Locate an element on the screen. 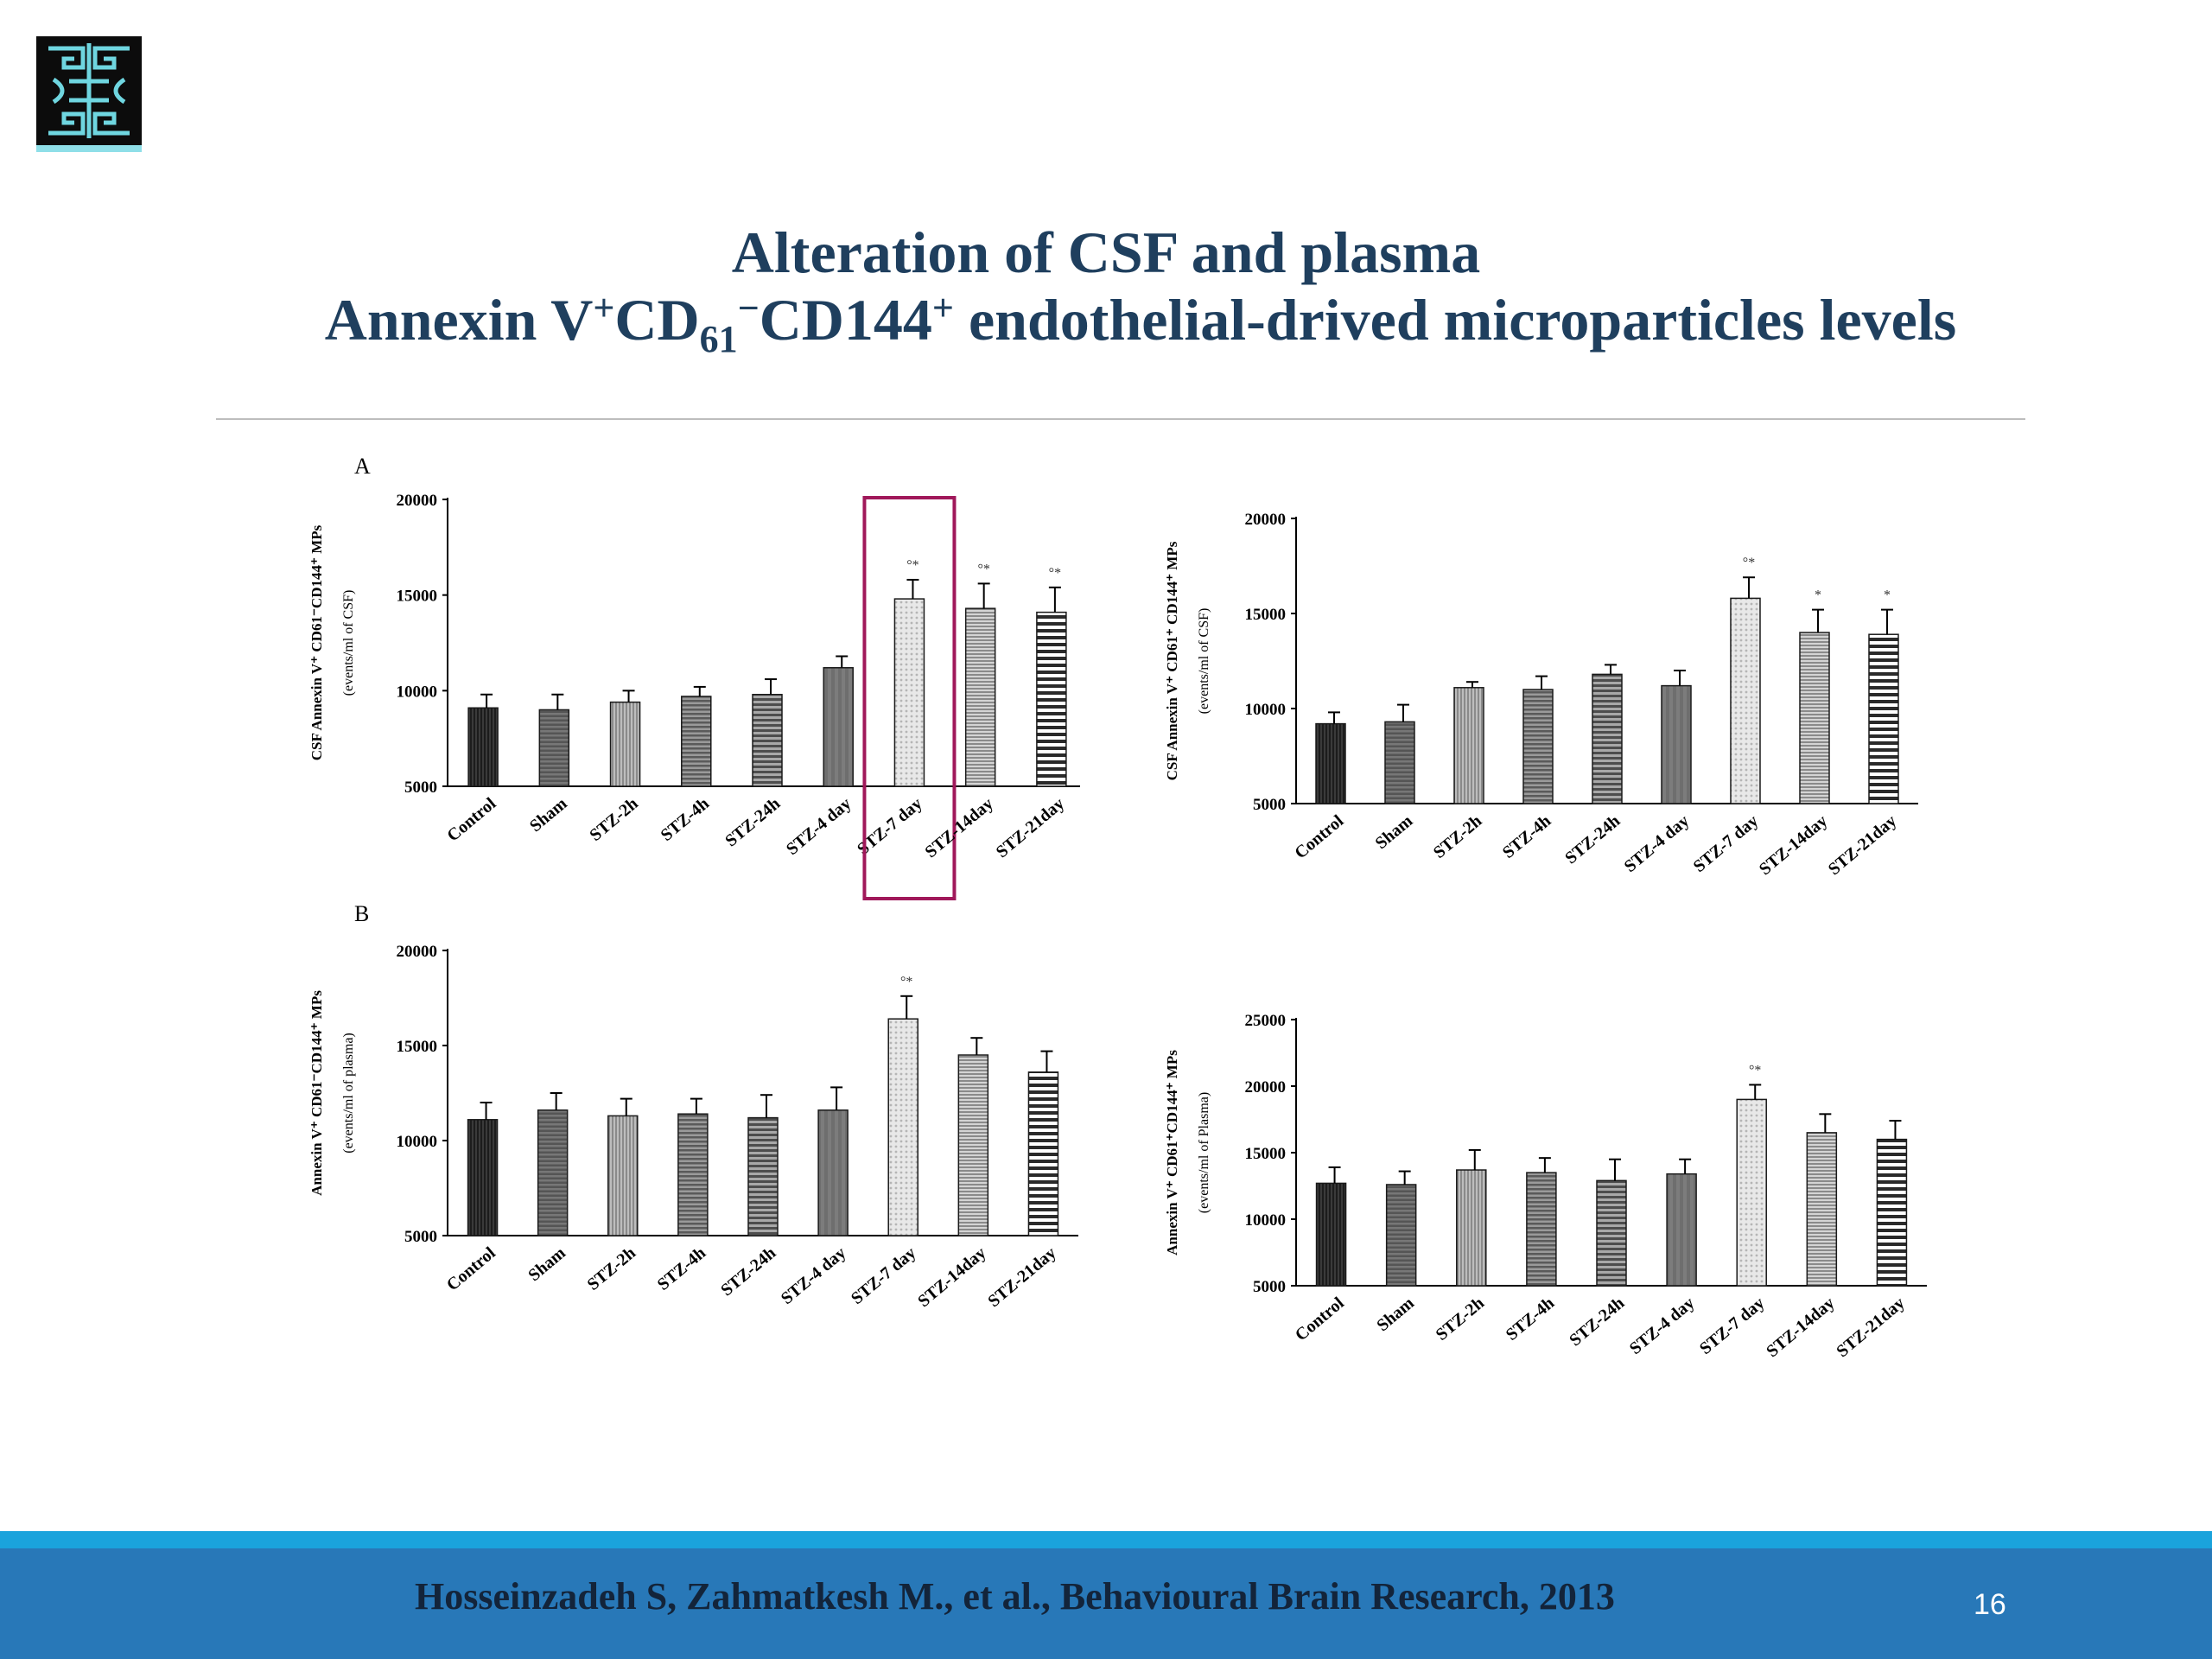  panel-label: B is located at coordinates (361, 913).